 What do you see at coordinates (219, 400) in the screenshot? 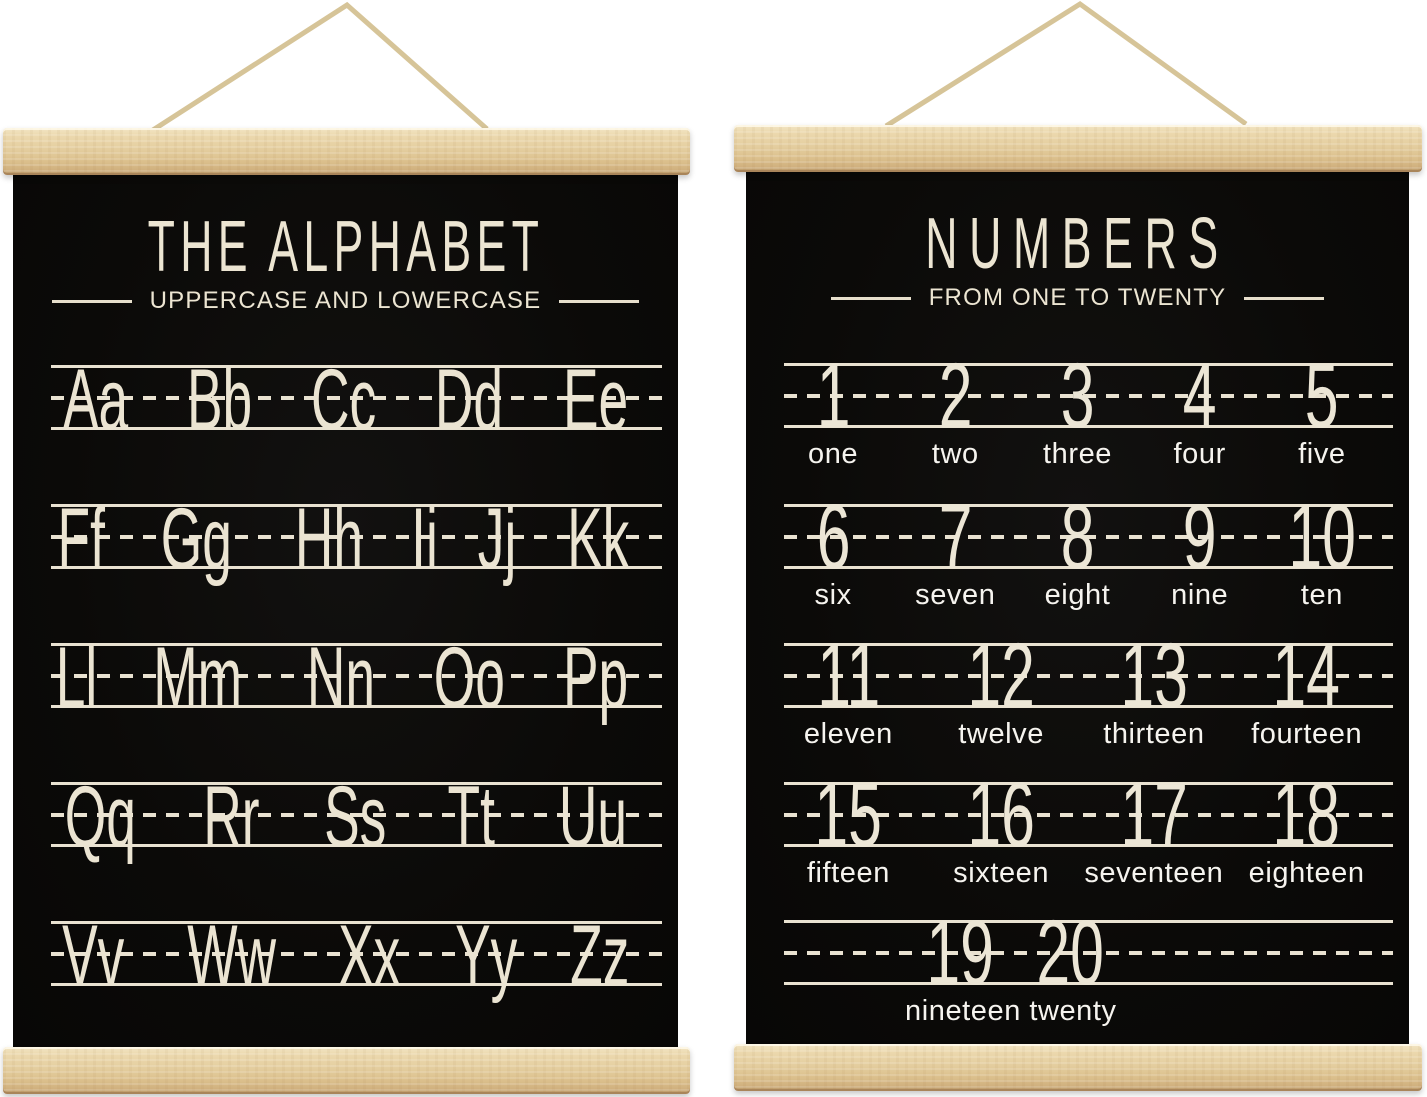
I see `letter-pair: Bb` at bounding box center [219, 400].